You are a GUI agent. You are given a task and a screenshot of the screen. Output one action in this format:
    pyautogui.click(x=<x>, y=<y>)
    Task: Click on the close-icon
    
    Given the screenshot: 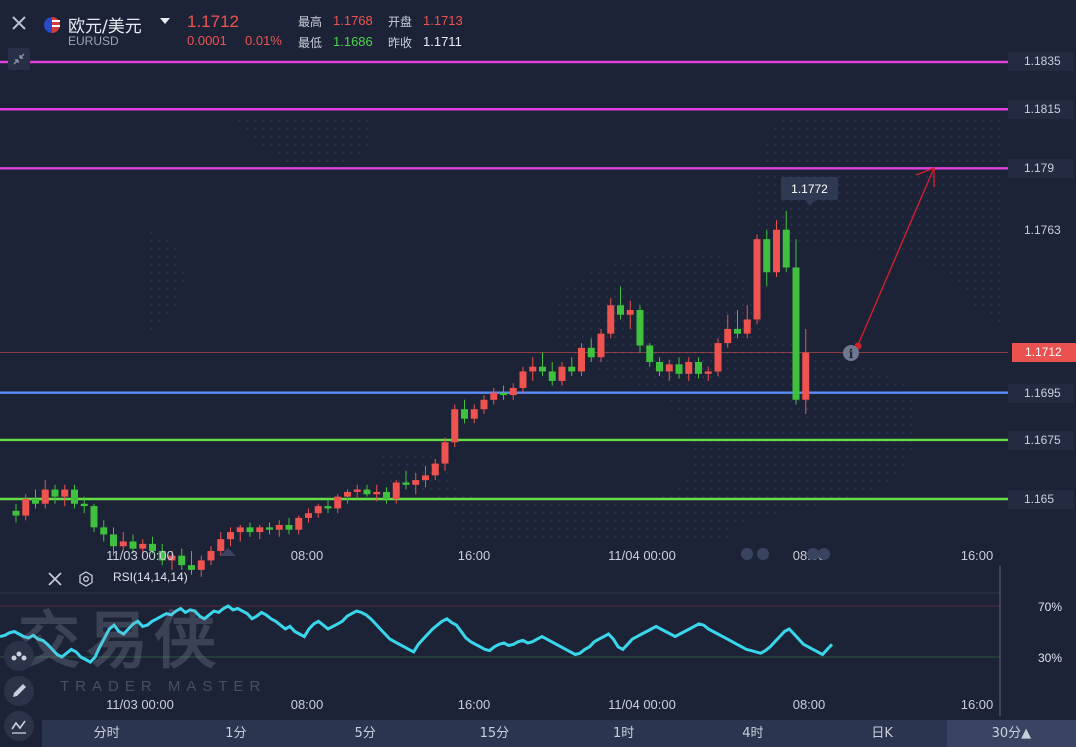 What is the action you would take?
    pyautogui.click(x=19, y=23)
    